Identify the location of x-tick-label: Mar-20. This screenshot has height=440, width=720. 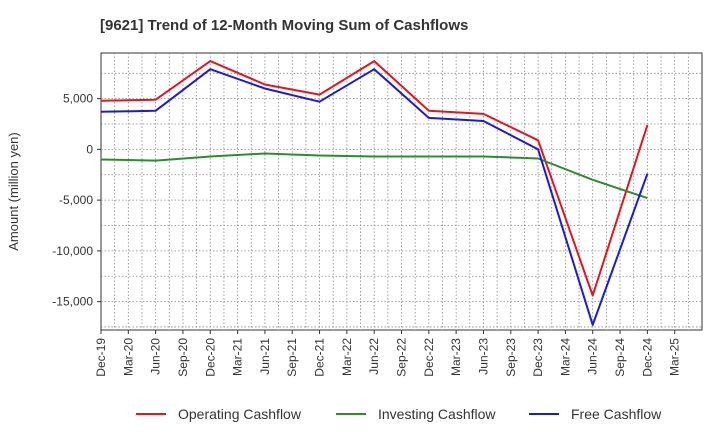
(128, 357).